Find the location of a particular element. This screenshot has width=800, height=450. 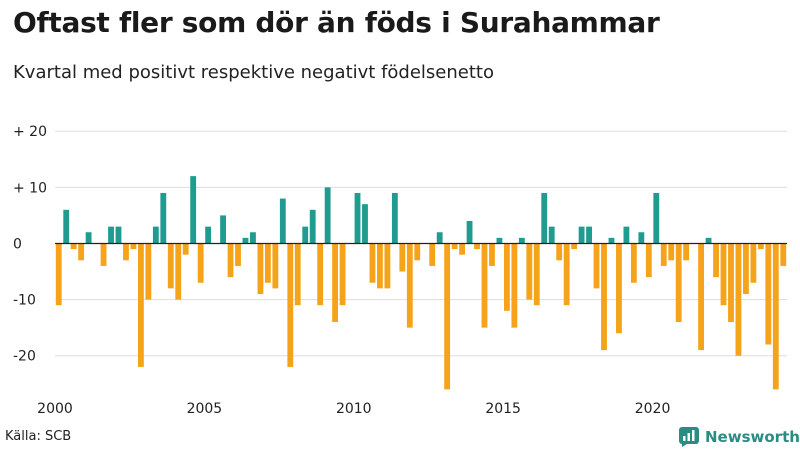

newsworthy-logo-icon is located at coordinates (689, 437).